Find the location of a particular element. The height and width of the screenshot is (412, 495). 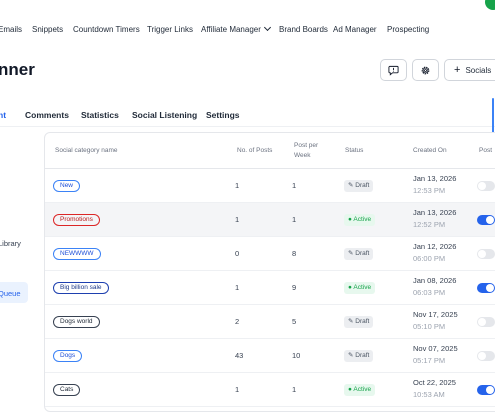

created-time: 05:10 PM is located at coordinates (429, 326).